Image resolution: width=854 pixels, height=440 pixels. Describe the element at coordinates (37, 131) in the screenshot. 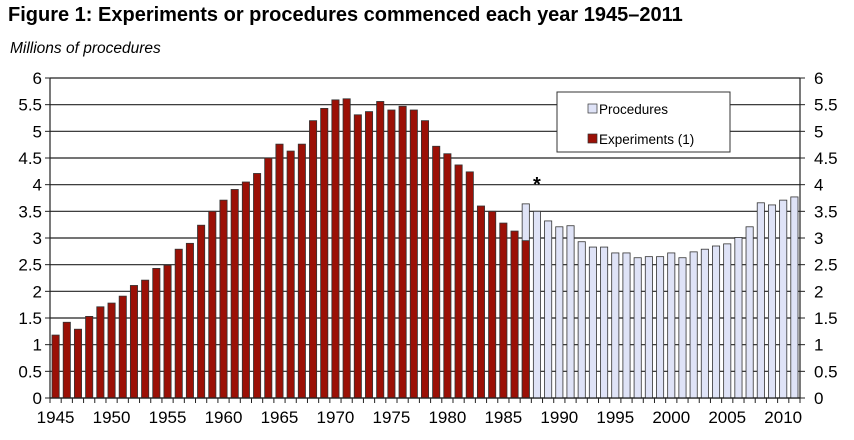

I see `y-tick-label: 5` at that location.